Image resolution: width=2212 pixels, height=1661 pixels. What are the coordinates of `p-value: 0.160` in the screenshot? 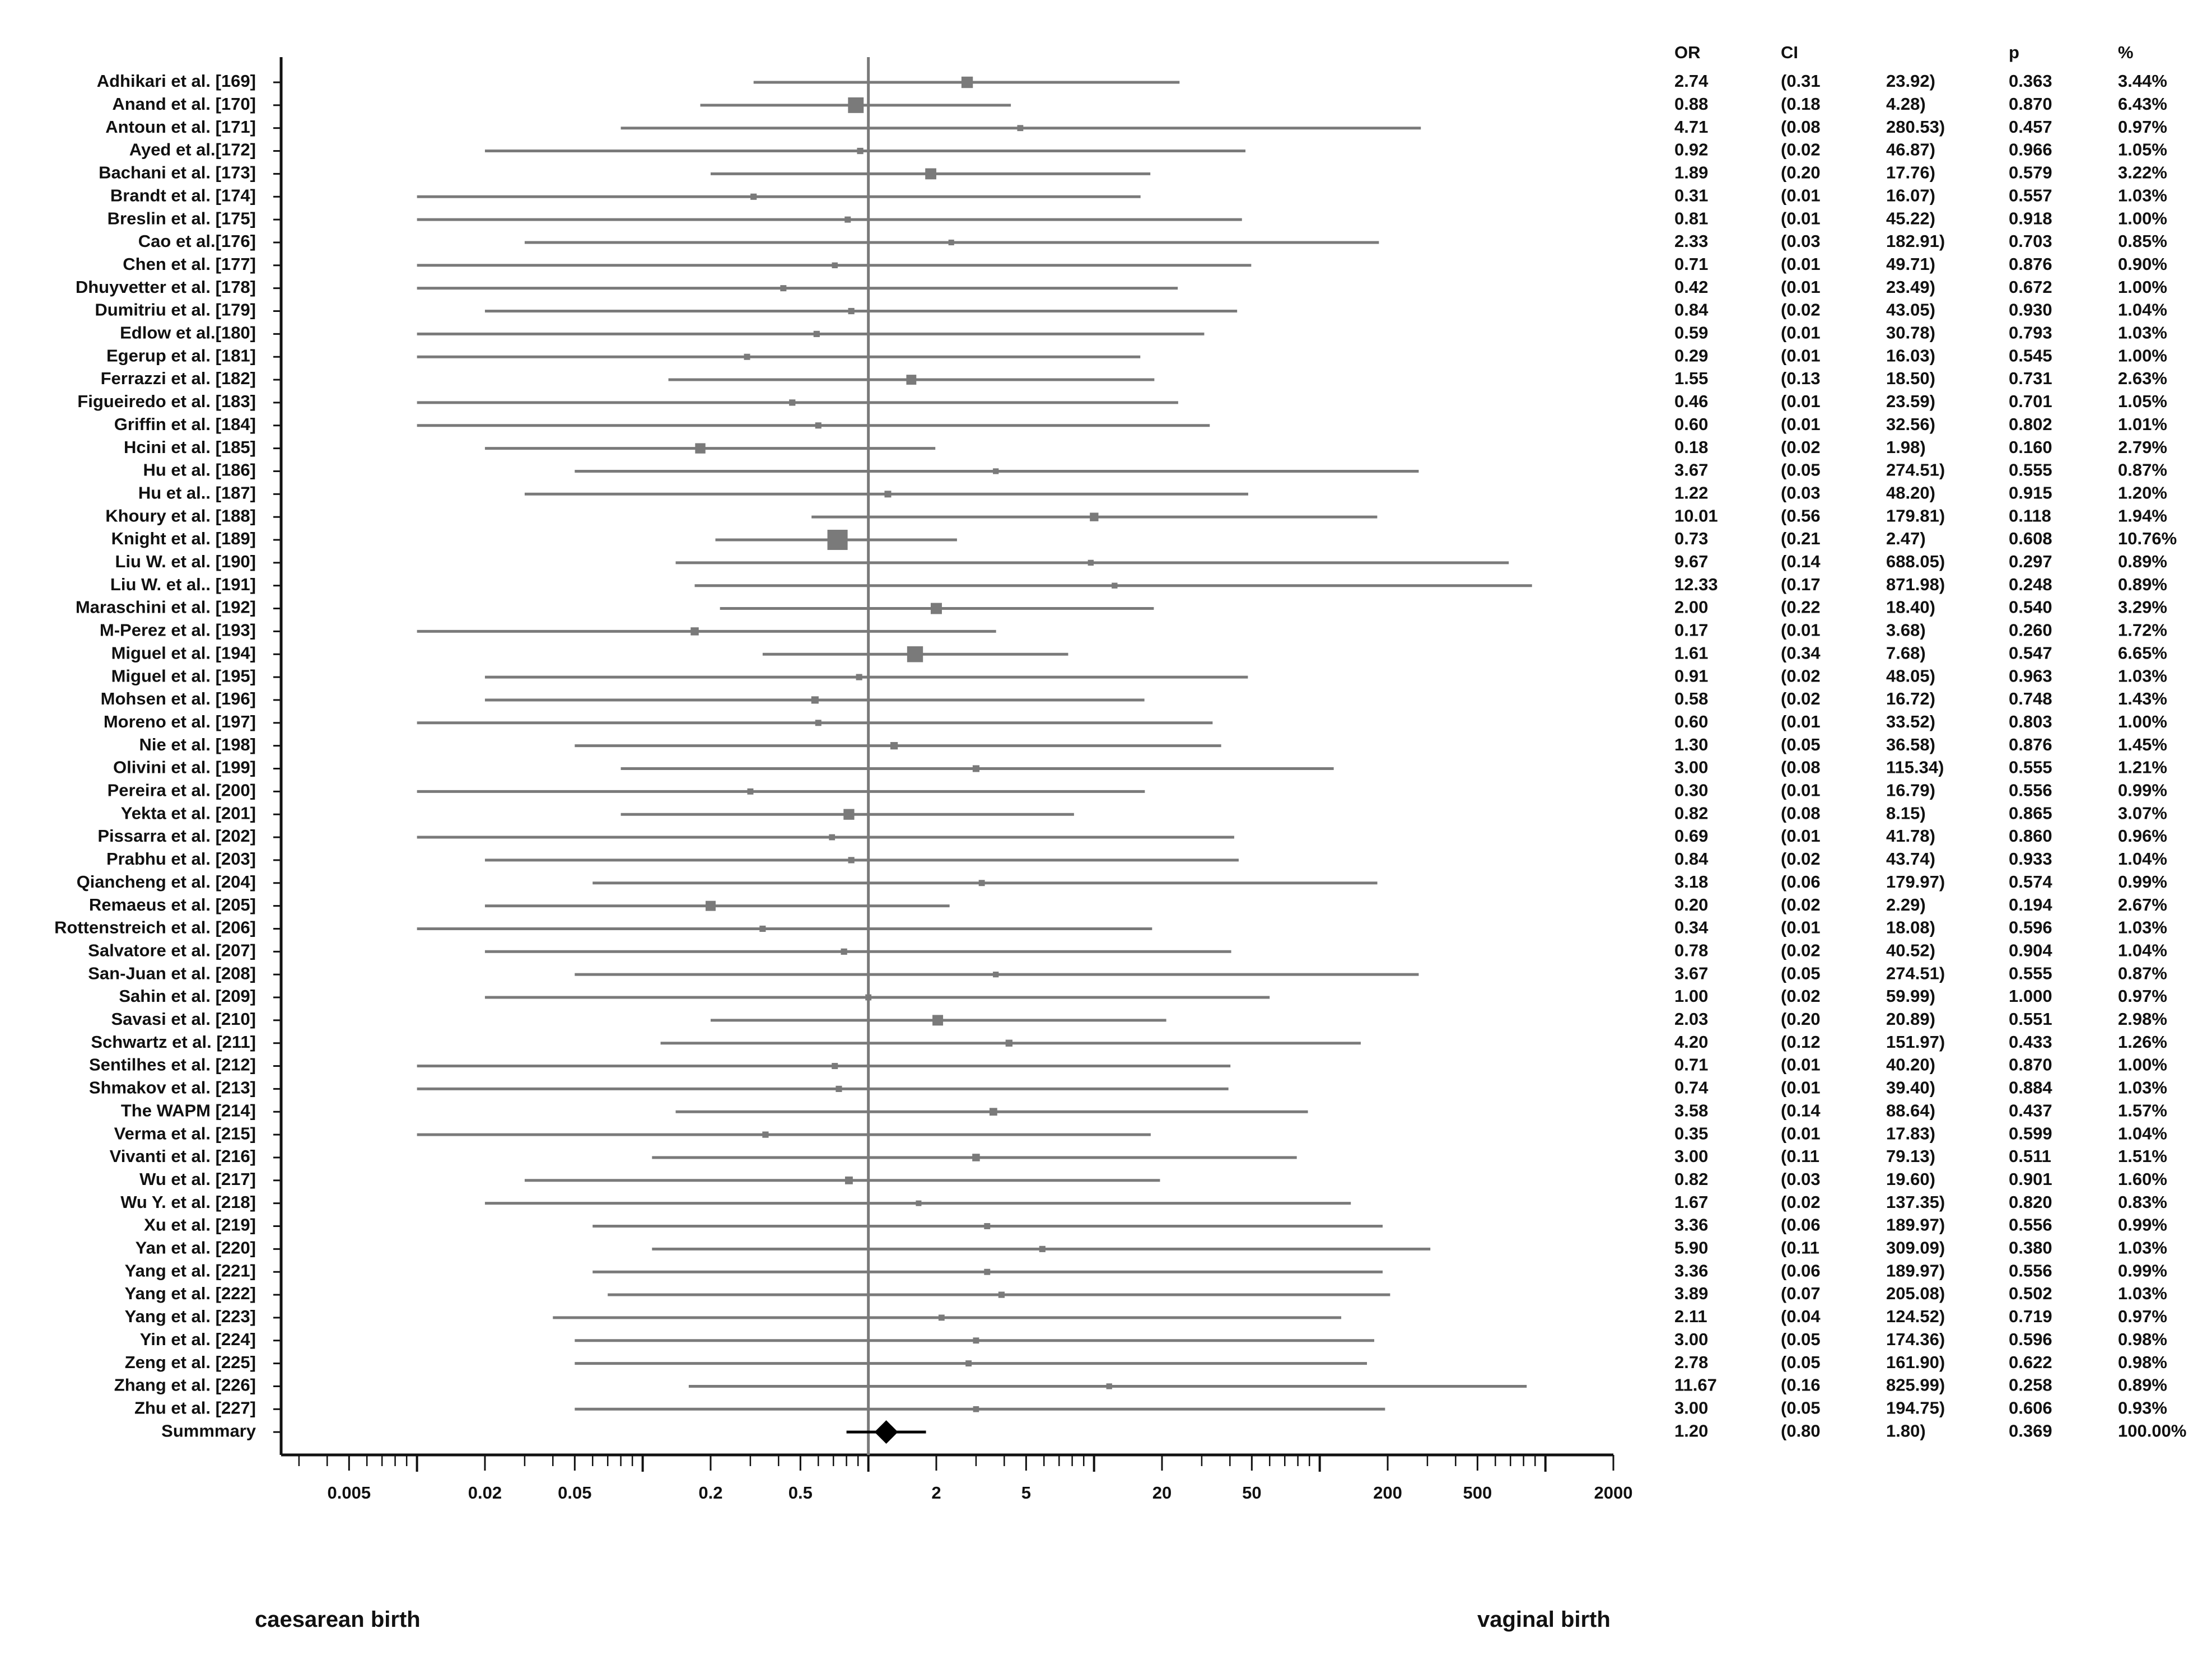 It's located at (2031, 447).